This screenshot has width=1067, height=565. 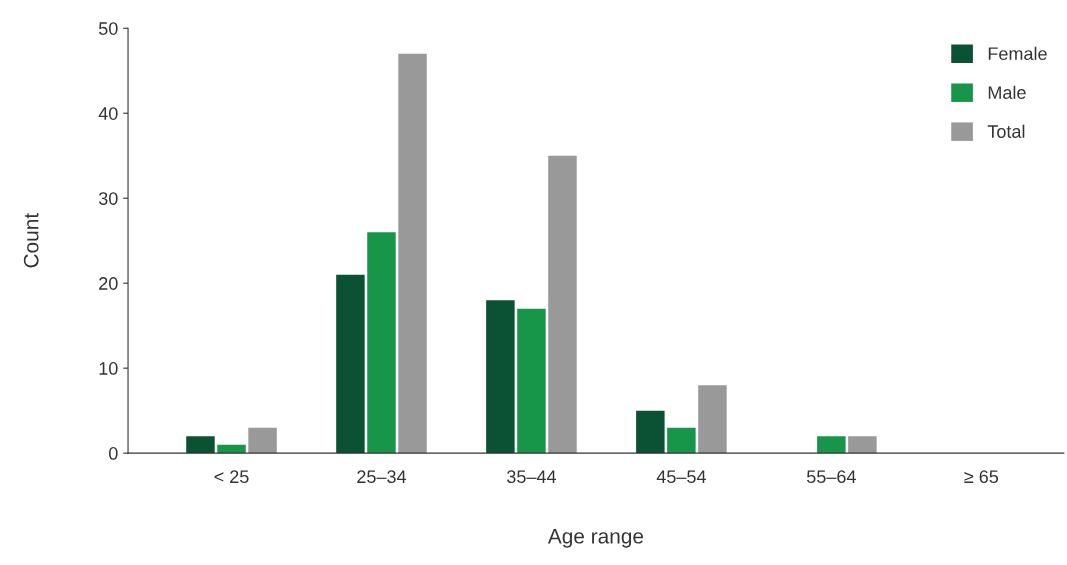 I want to click on y-tick-label: 10, so click(x=108, y=368).